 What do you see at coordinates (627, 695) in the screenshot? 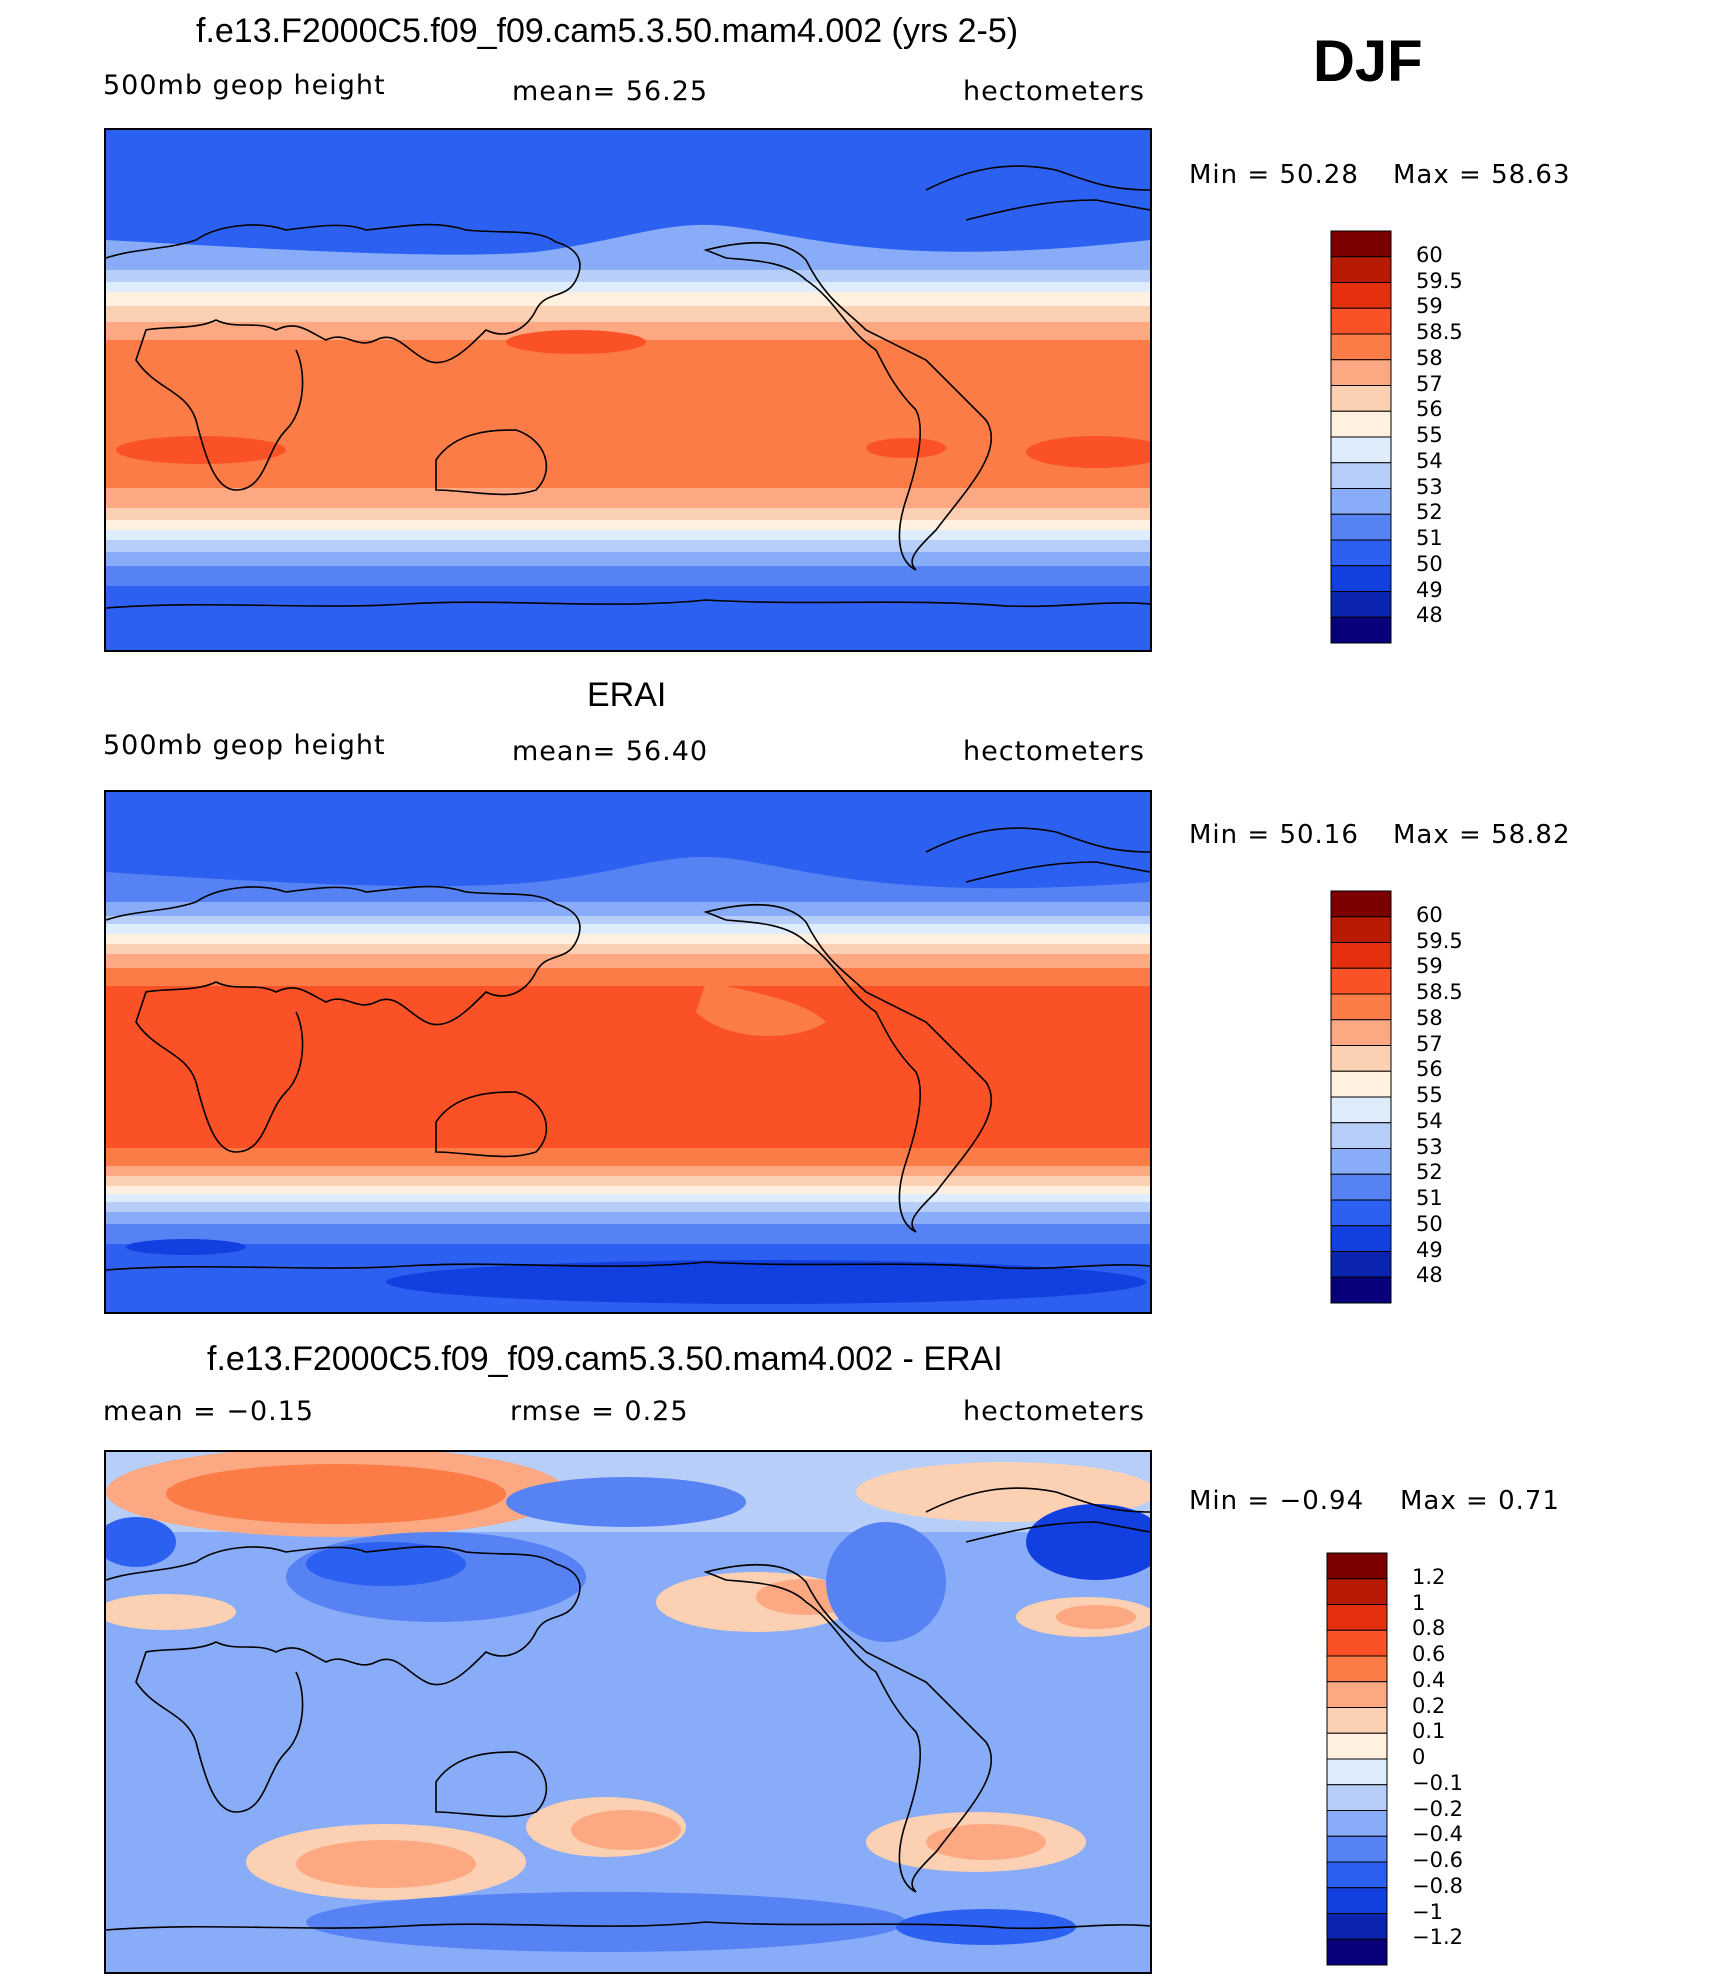
I see `panel2-title: ERAI` at bounding box center [627, 695].